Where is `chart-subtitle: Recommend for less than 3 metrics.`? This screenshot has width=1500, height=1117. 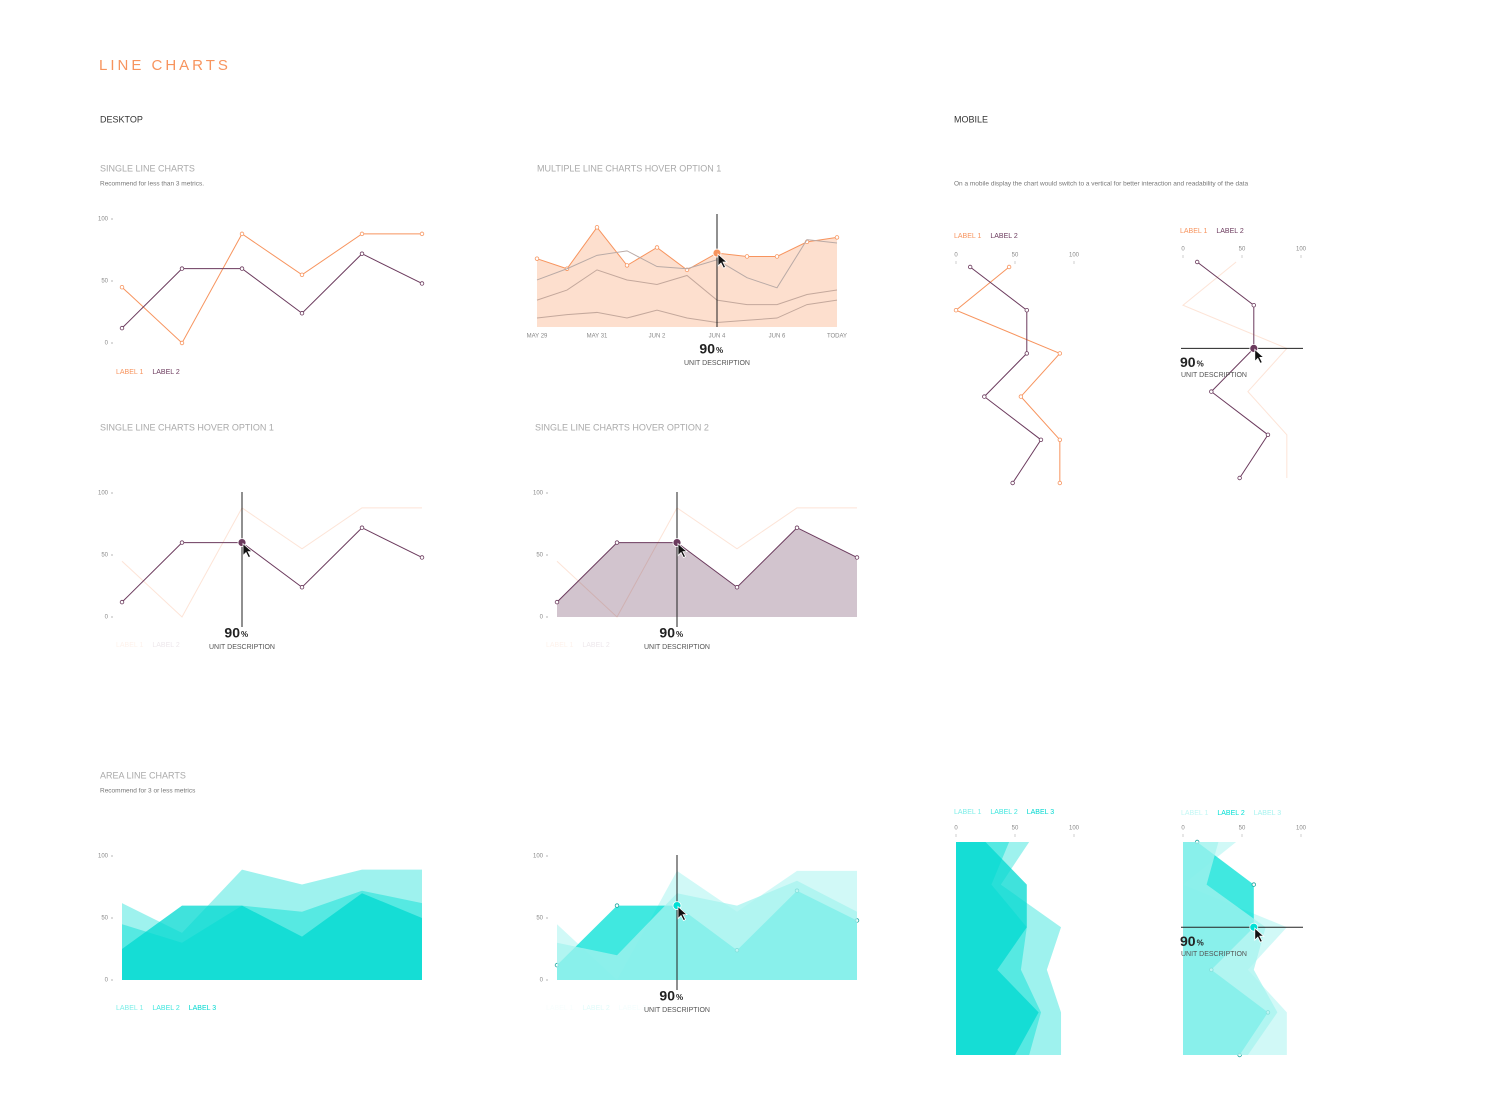
chart-subtitle: Recommend for less than 3 metrics. is located at coordinates (152, 184).